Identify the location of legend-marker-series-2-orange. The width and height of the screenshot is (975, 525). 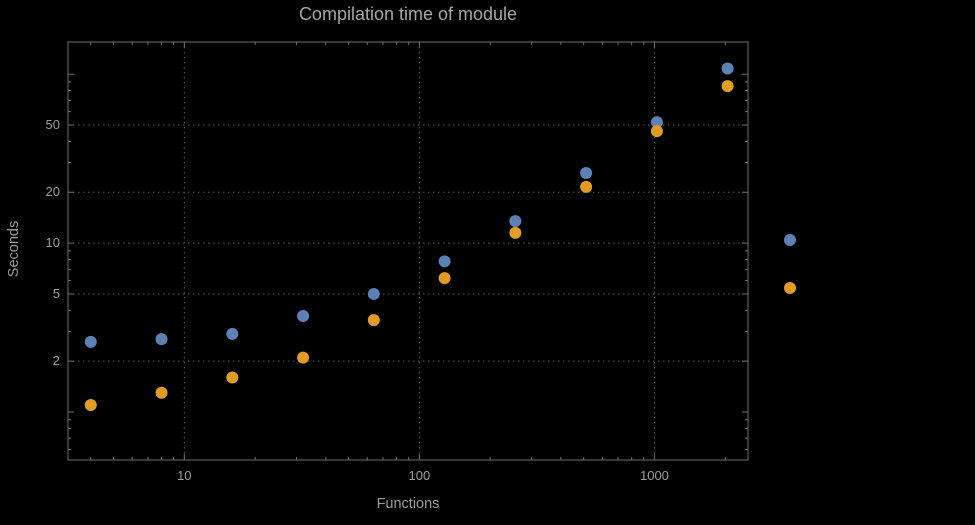
(790, 288).